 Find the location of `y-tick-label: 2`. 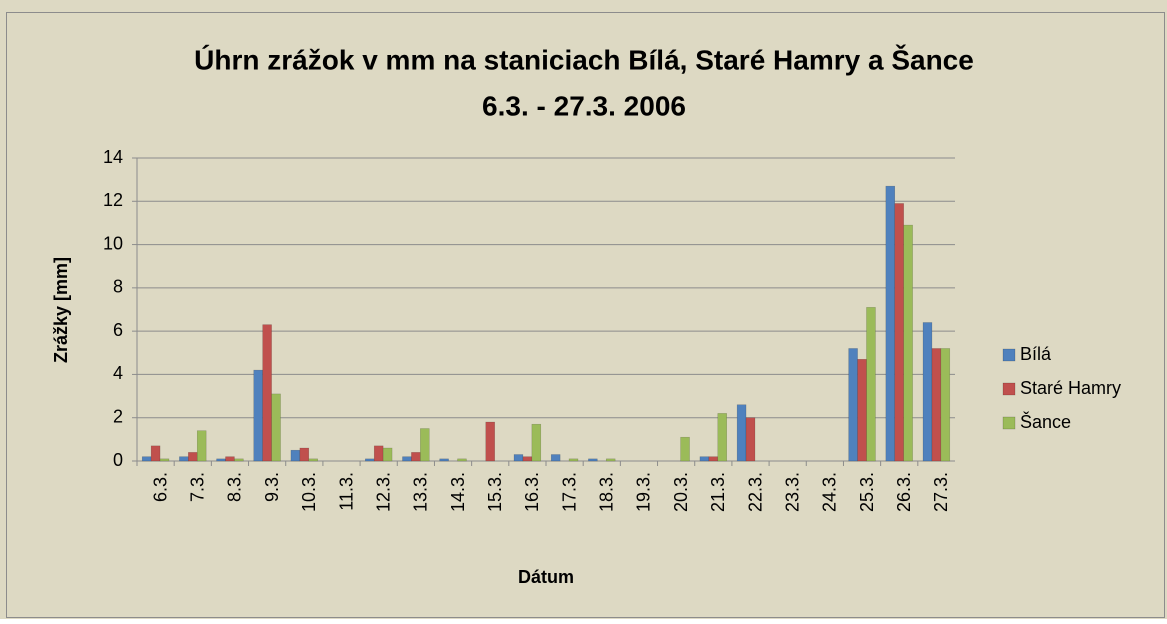

y-tick-label: 2 is located at coordinates (118, 416).